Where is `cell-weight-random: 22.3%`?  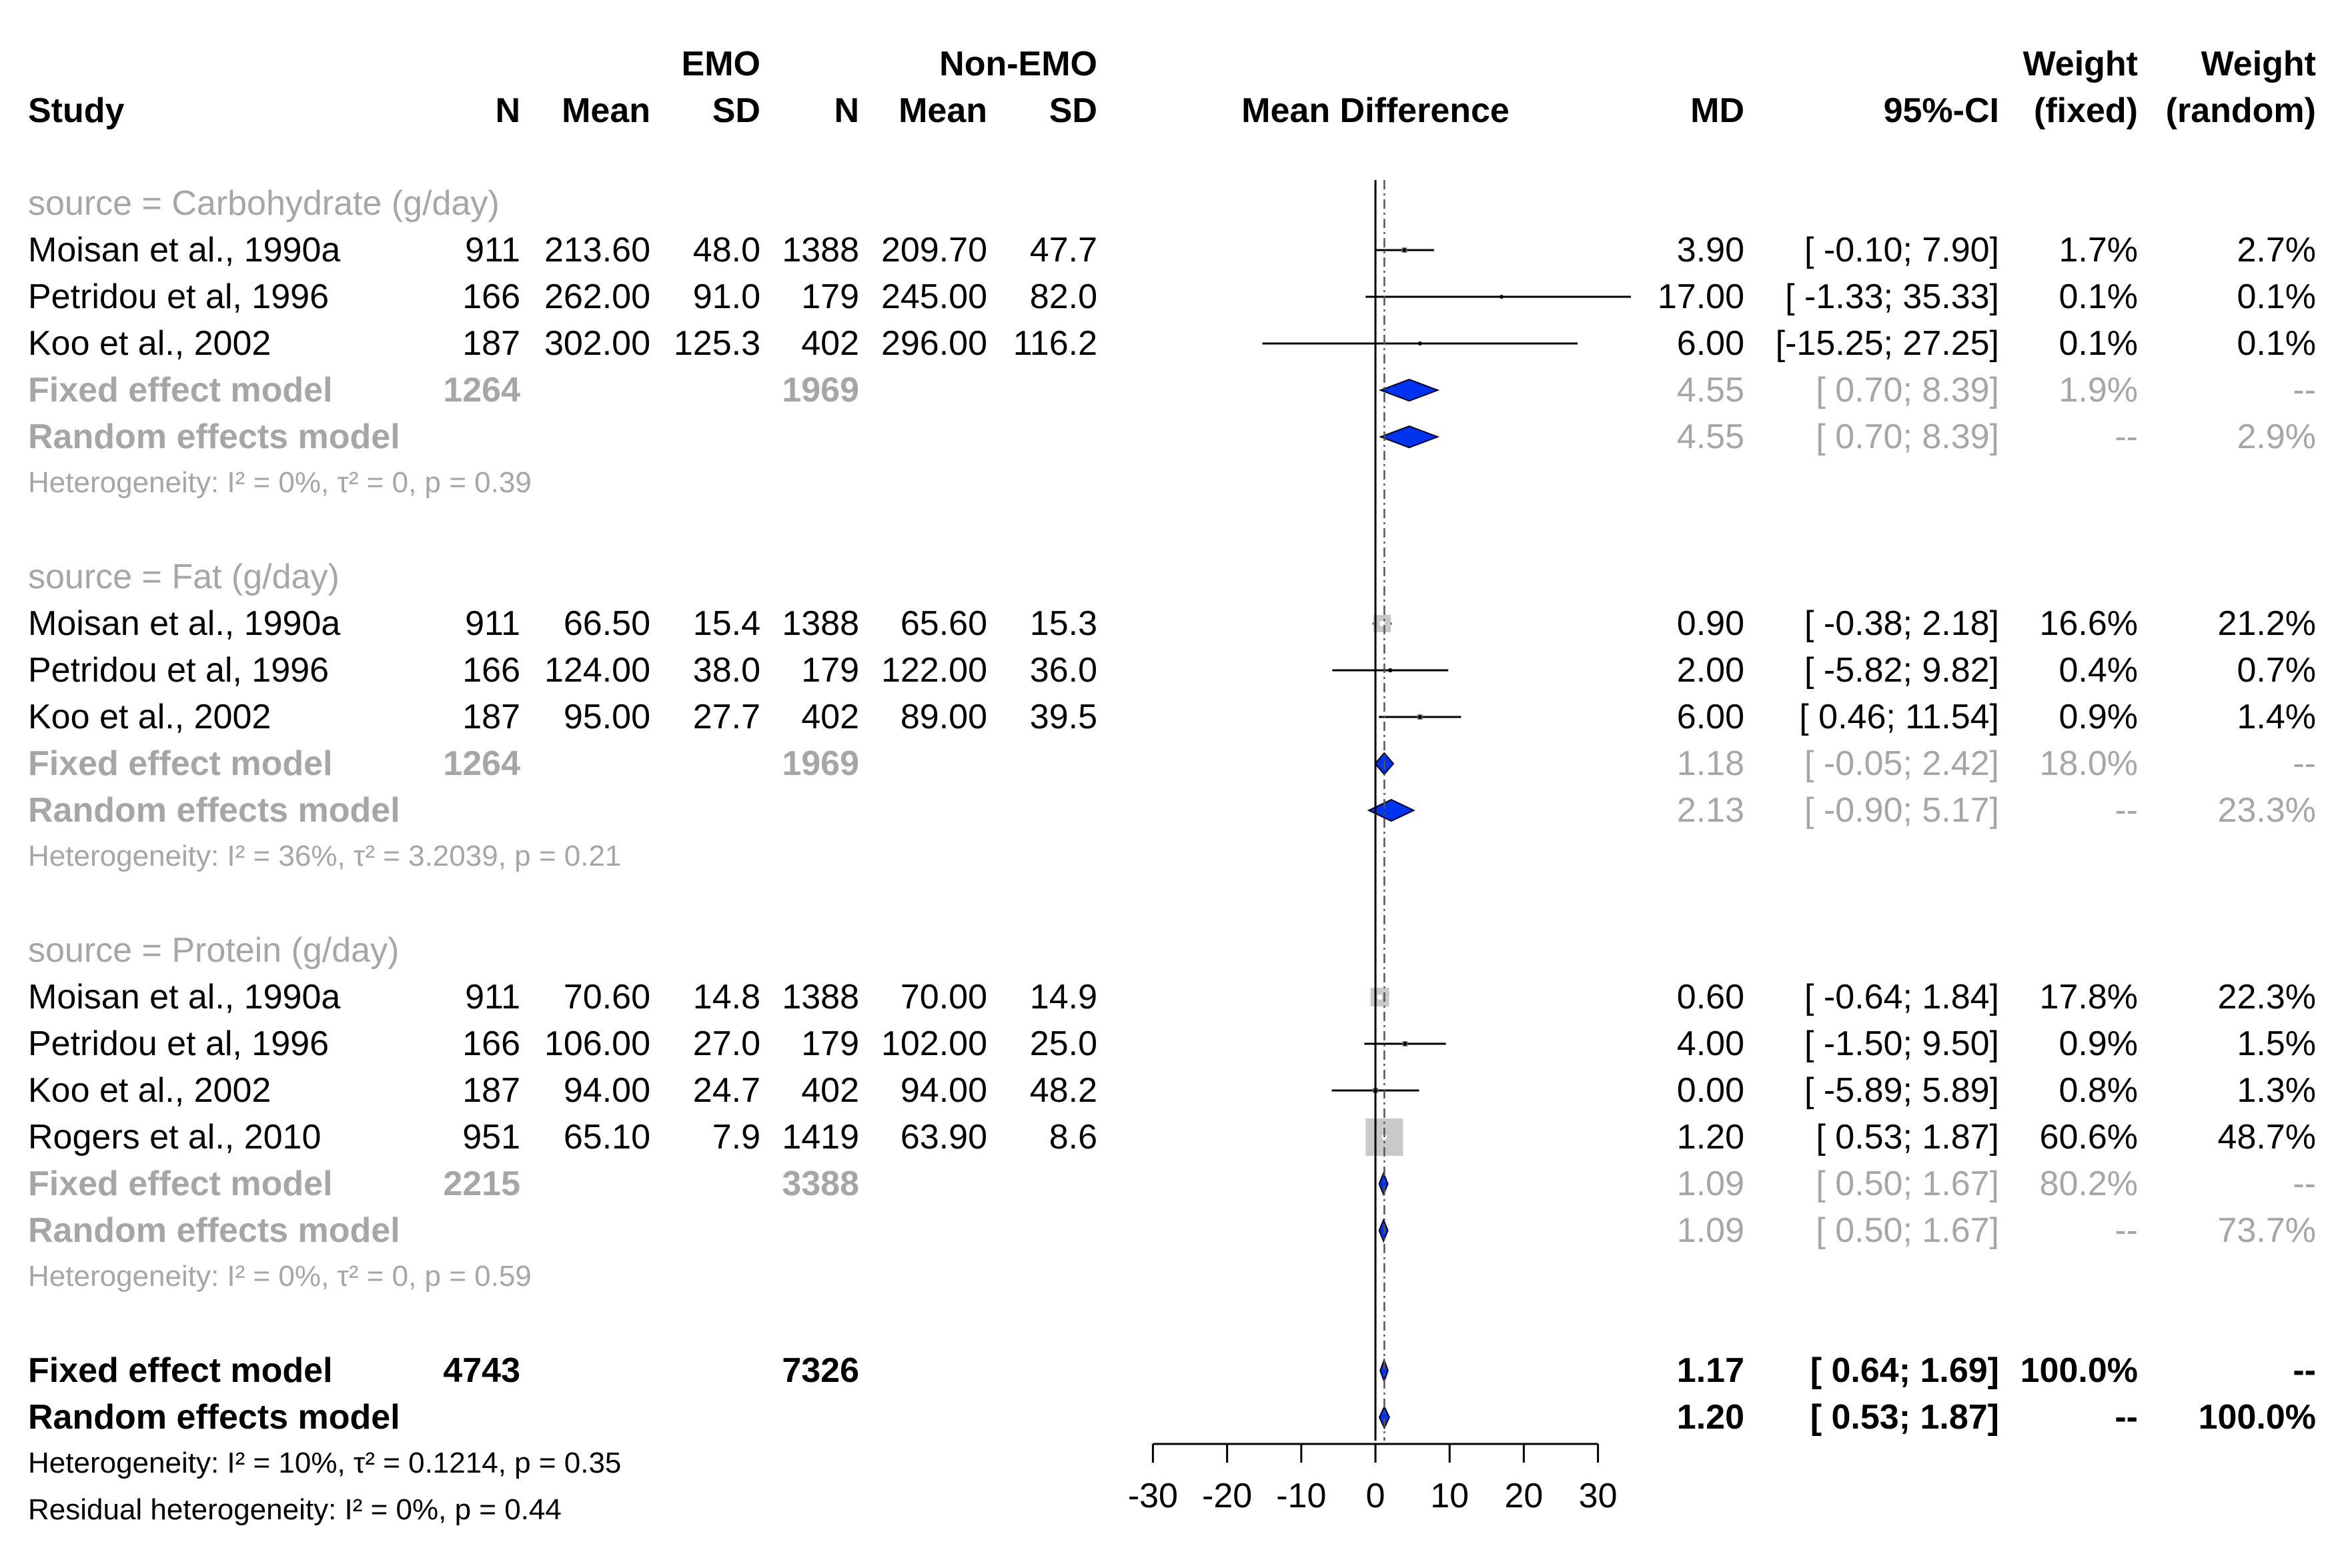
cell-weight-random: 22.3% is located at coordinates (2267, 997).